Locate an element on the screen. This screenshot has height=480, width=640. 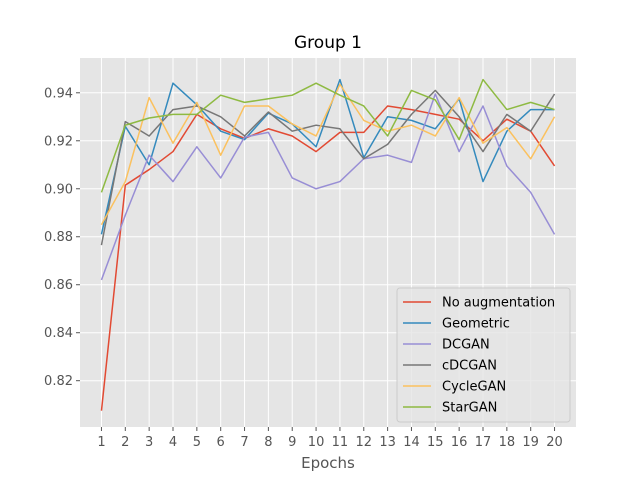
x-tick-label: 12 is located at coordinates (363, 442).